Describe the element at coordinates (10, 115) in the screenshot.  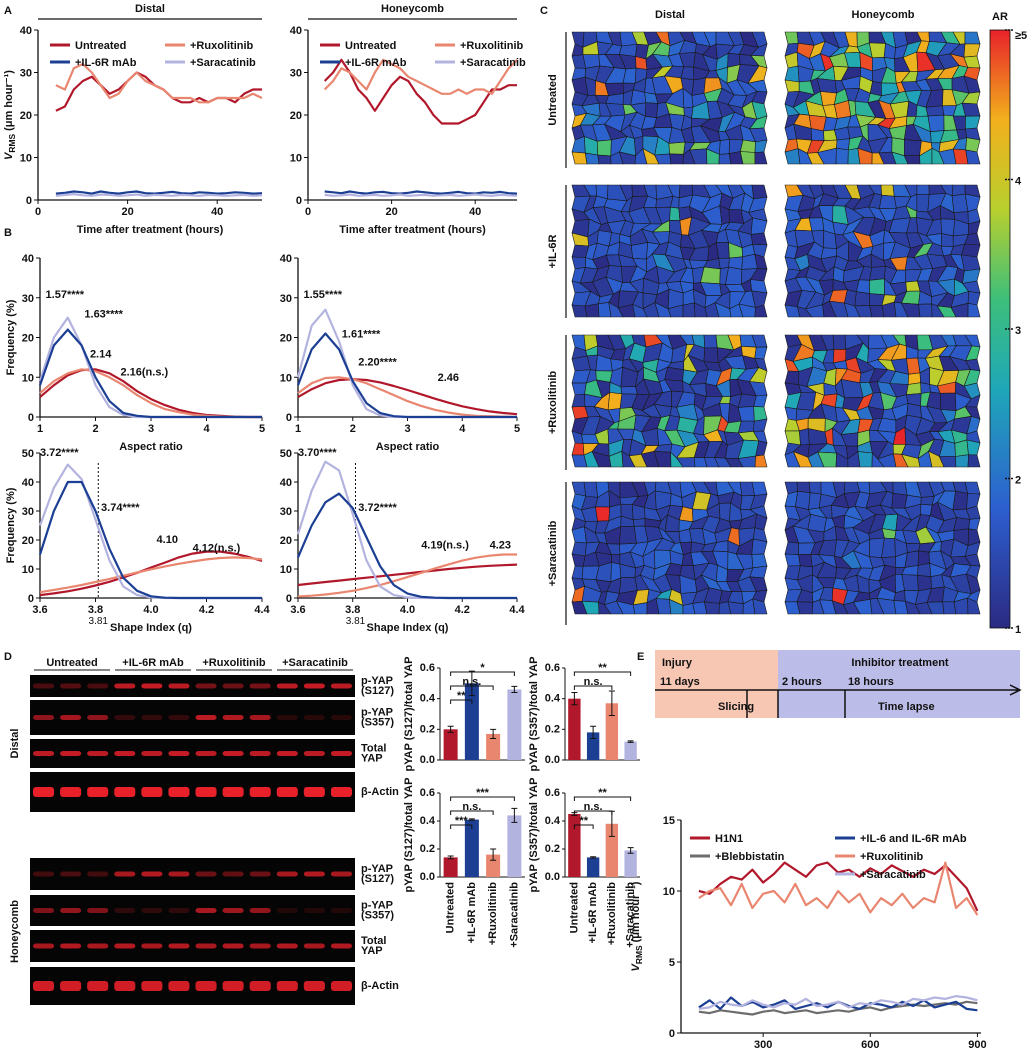
I see `y-axis-label: VRMS (μm hour⁻¹)` at that location.